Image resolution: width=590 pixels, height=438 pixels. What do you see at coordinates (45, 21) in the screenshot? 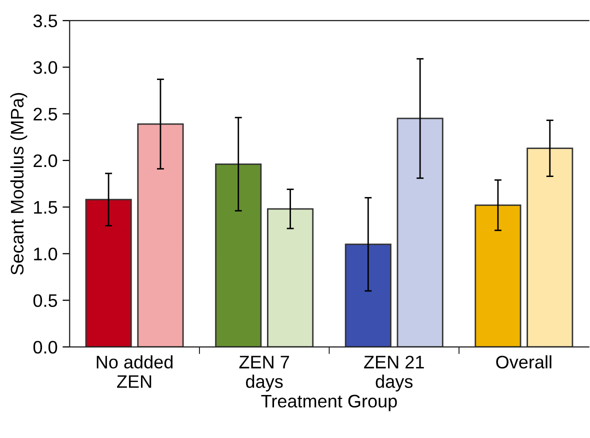
I see `y-tick-label: 3.5` at bounding box center [45, 21].